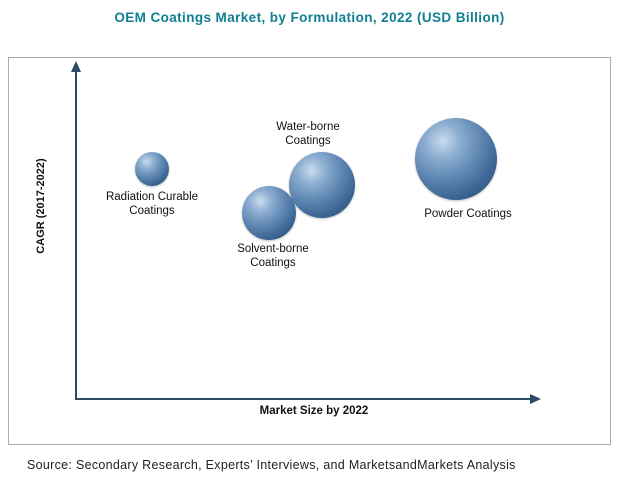 The width and height of the screenshot is (619, 483). What do you see at coordinates (535, 399) in the screenshot?
I see `x-axis-arrow-icon` at bounding box center [535, 399].